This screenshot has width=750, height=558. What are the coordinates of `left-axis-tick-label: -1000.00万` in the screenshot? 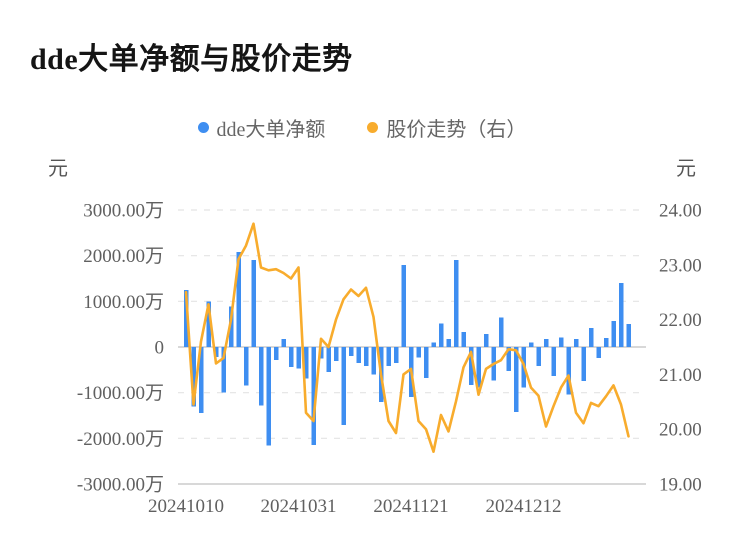 It's located at (120, 393).